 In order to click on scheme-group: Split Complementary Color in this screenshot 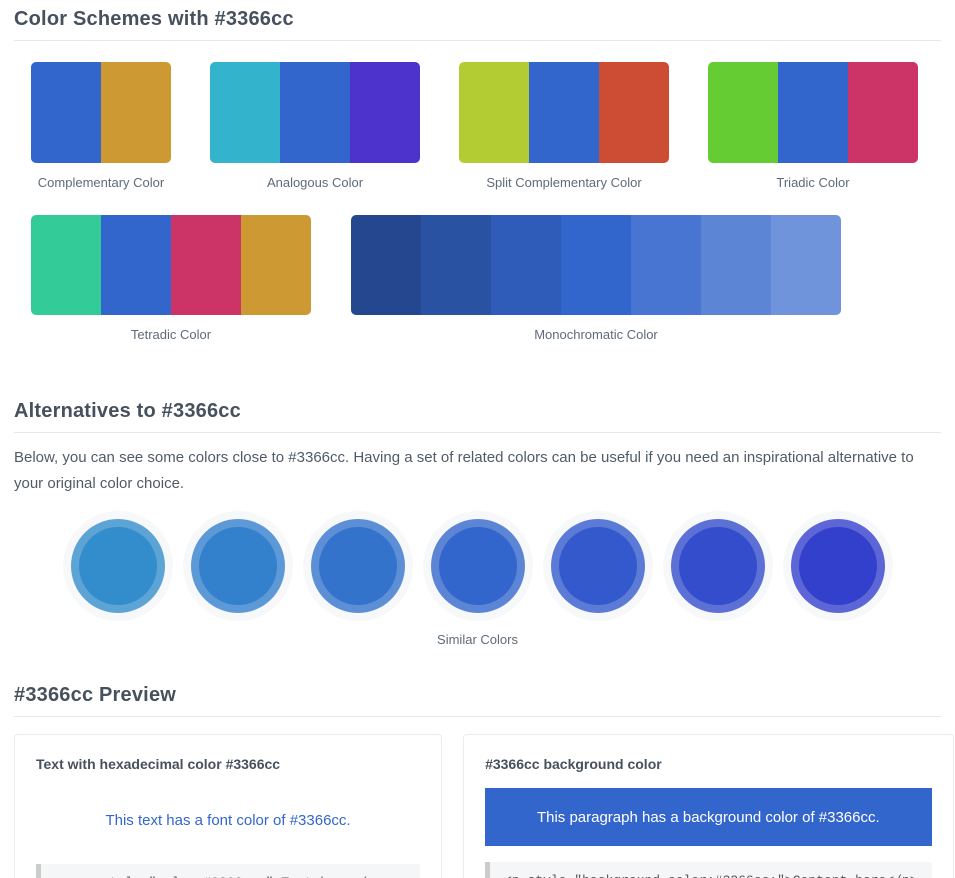, I will do `click(564, 126)`.